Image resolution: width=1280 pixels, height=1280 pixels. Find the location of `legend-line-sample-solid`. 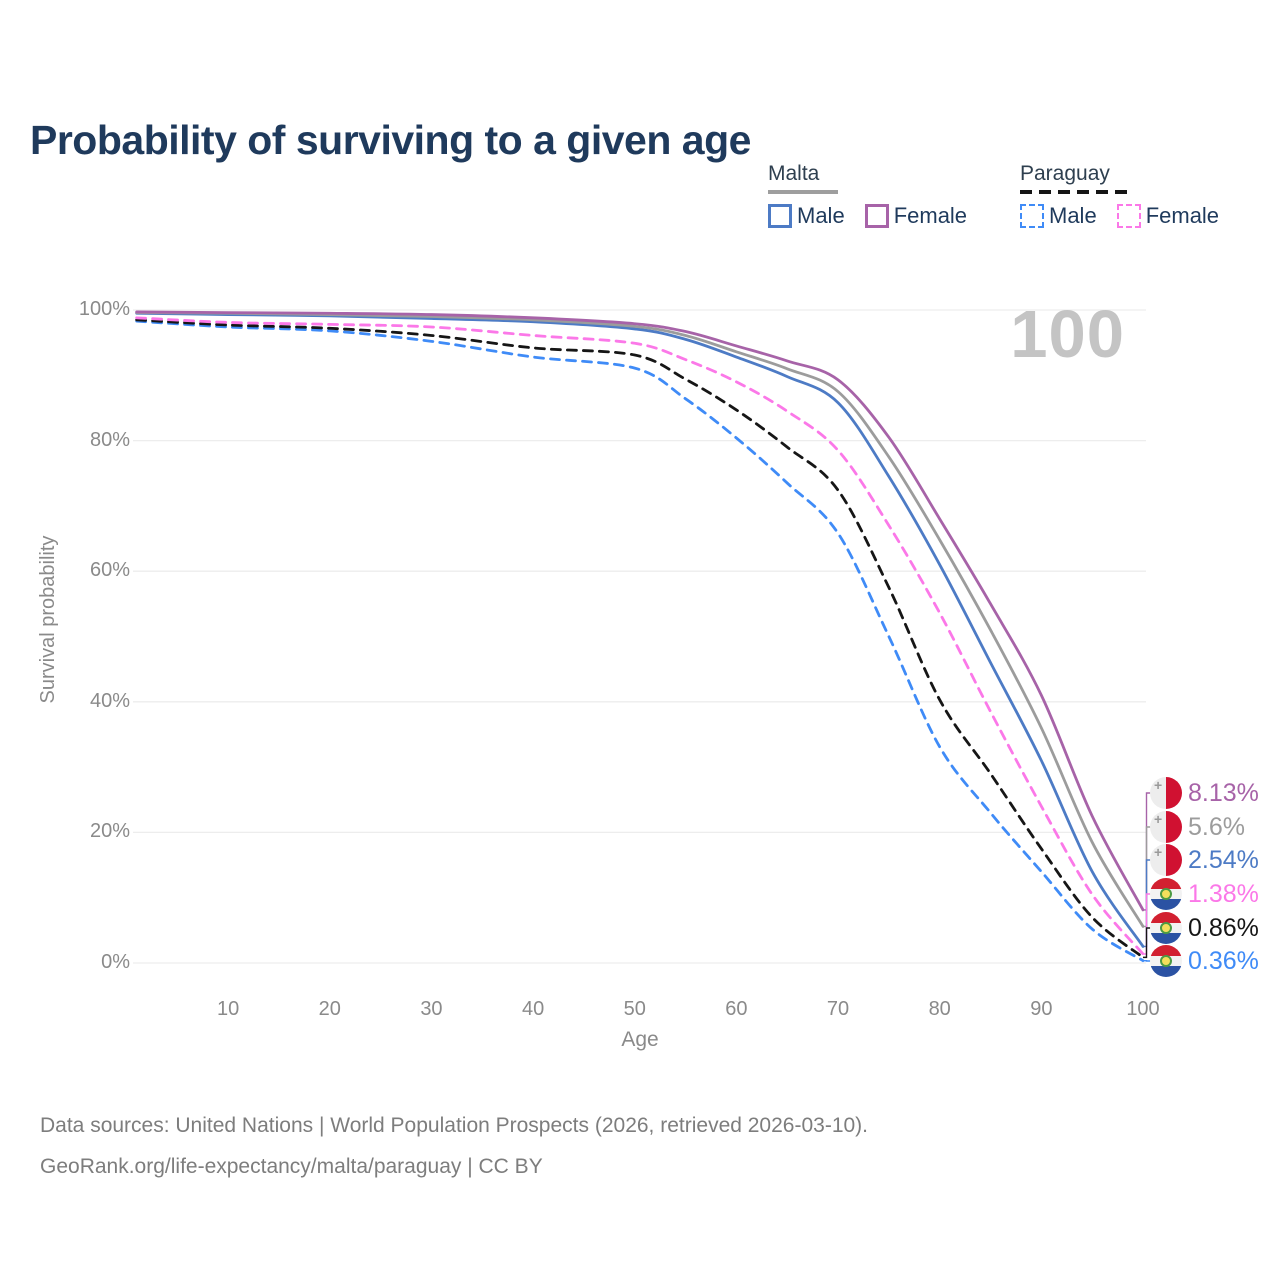

legend-line-sample-solid is located at coordinates (803, 192).